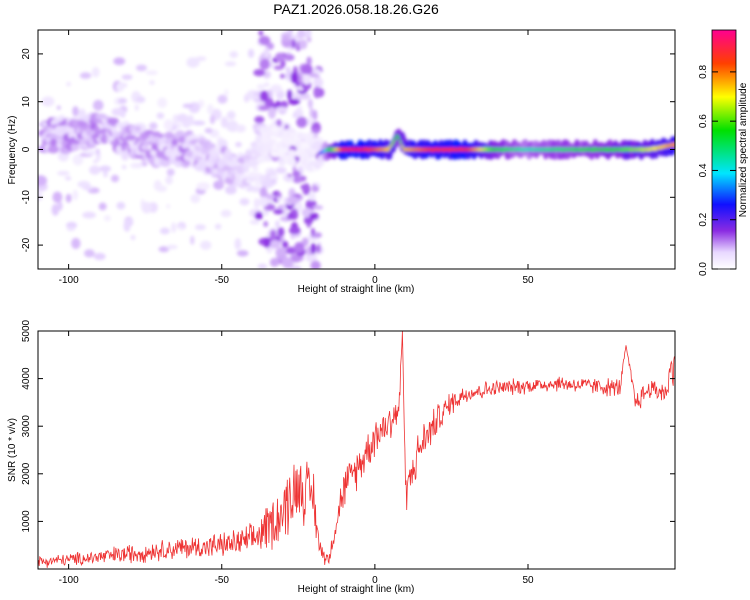  What do you see at coordinates (703, 121) in the screenshot?
I see `colorbar-tick-label: 0.6` at bounding box center [703, 121].